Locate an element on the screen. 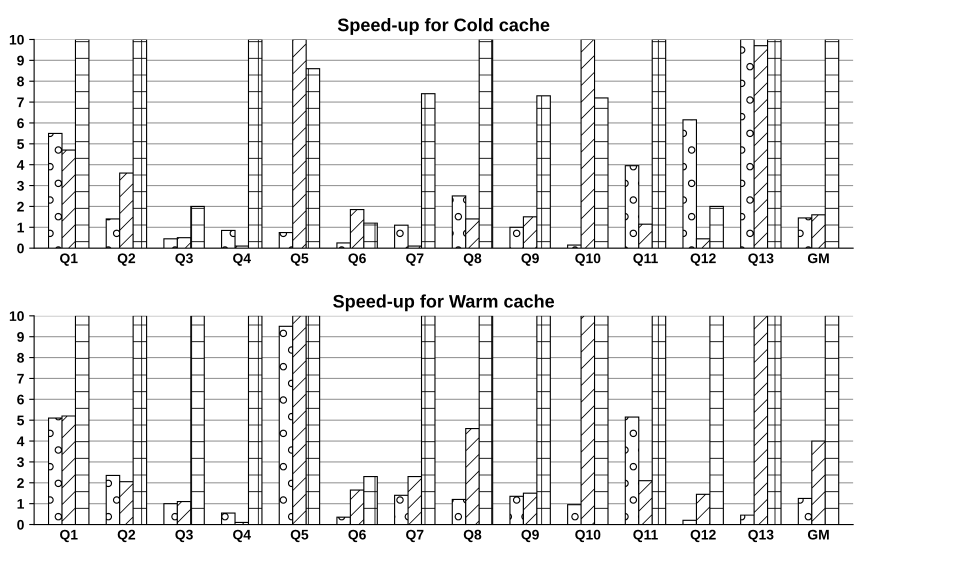 This screenshot has height=564, width=975. chart-title: Speed-up for Warm cache is located at coordinates (443, 303).